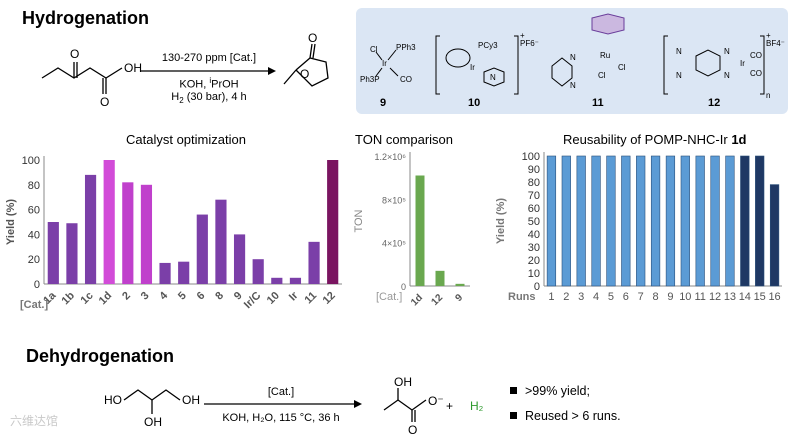  What do you see at coordinates (411, 230) in the screenshot?
I see `ton-comparison-chart: 0 4×10⁵ 8×10⁵ 1.2×10⁶ TON 1d 12 9 [Cat.]` at bounding box center [411, 230].